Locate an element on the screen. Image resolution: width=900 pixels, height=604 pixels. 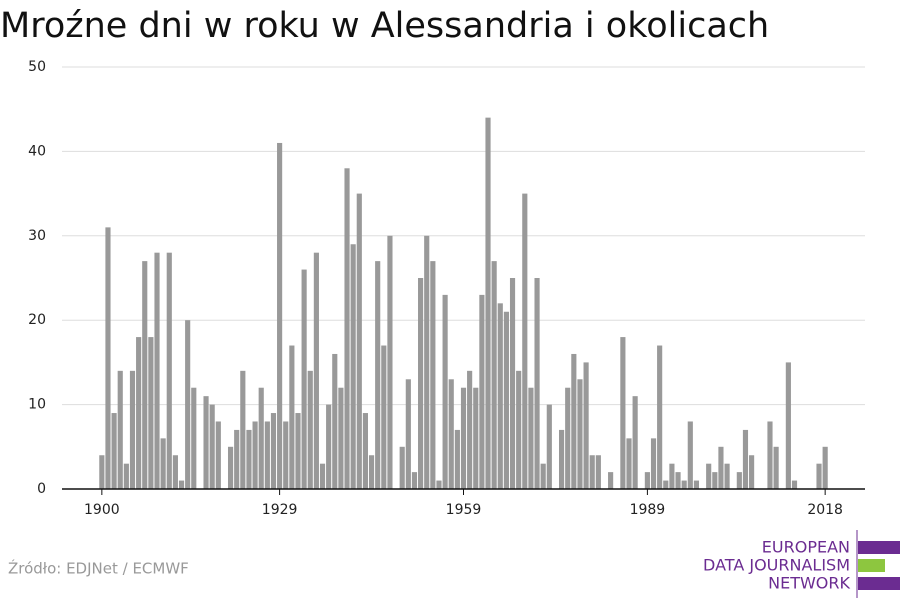
logo: EUROPEAN DATA JOURNALISM NETWORK is located at coordinates (801, 564).